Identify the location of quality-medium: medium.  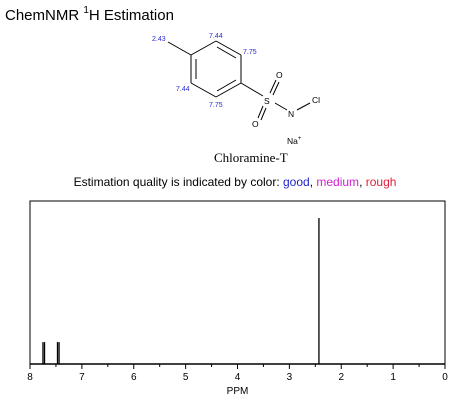
(338, 182).